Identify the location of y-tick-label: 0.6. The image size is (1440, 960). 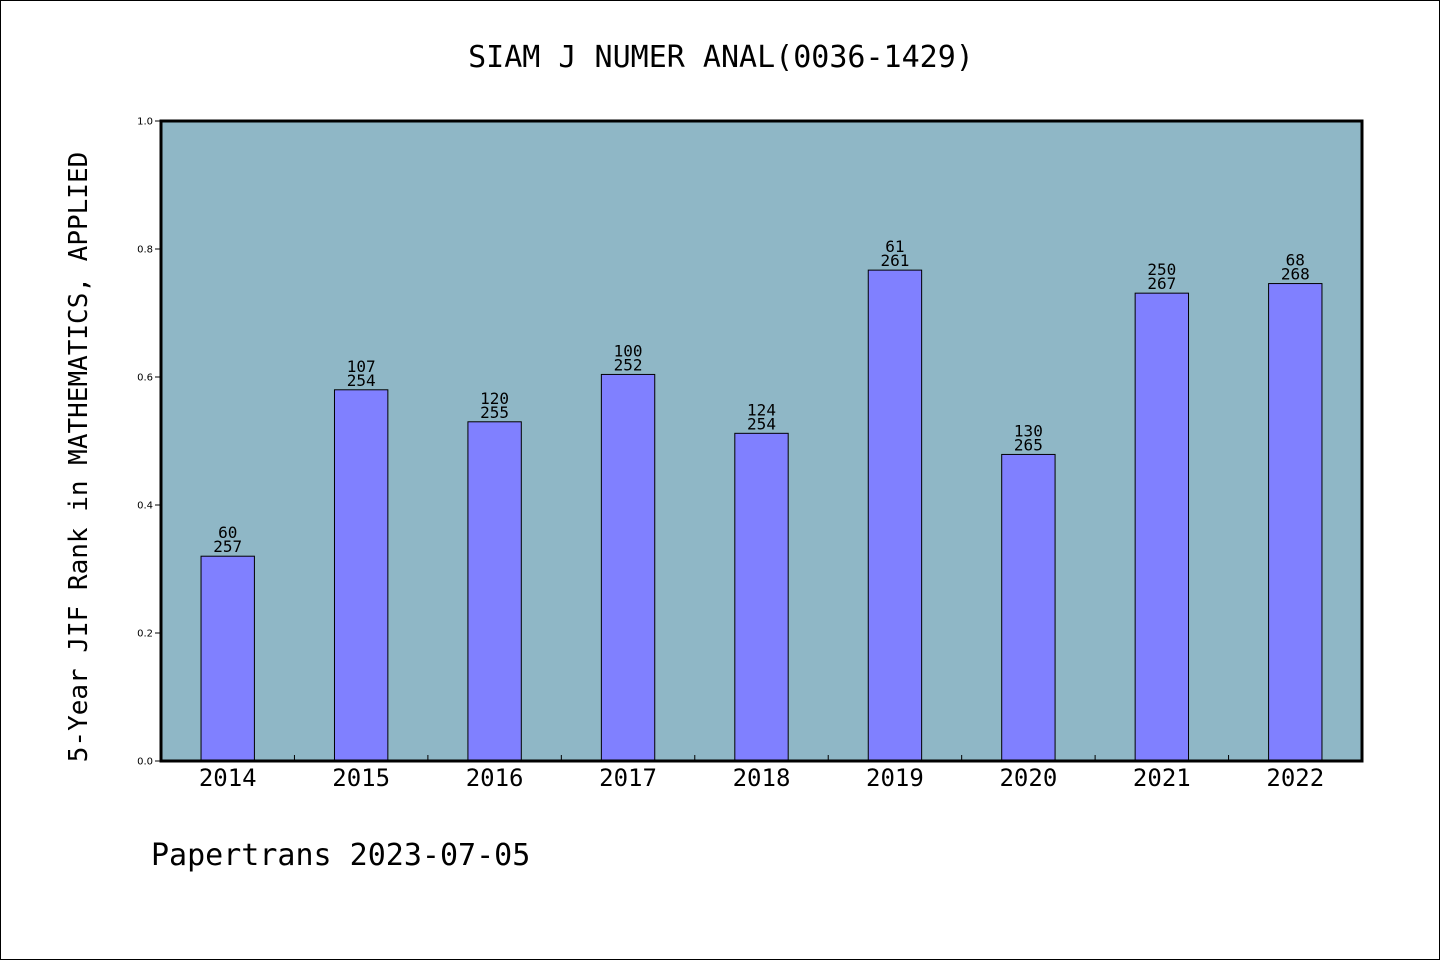
(145, 378).